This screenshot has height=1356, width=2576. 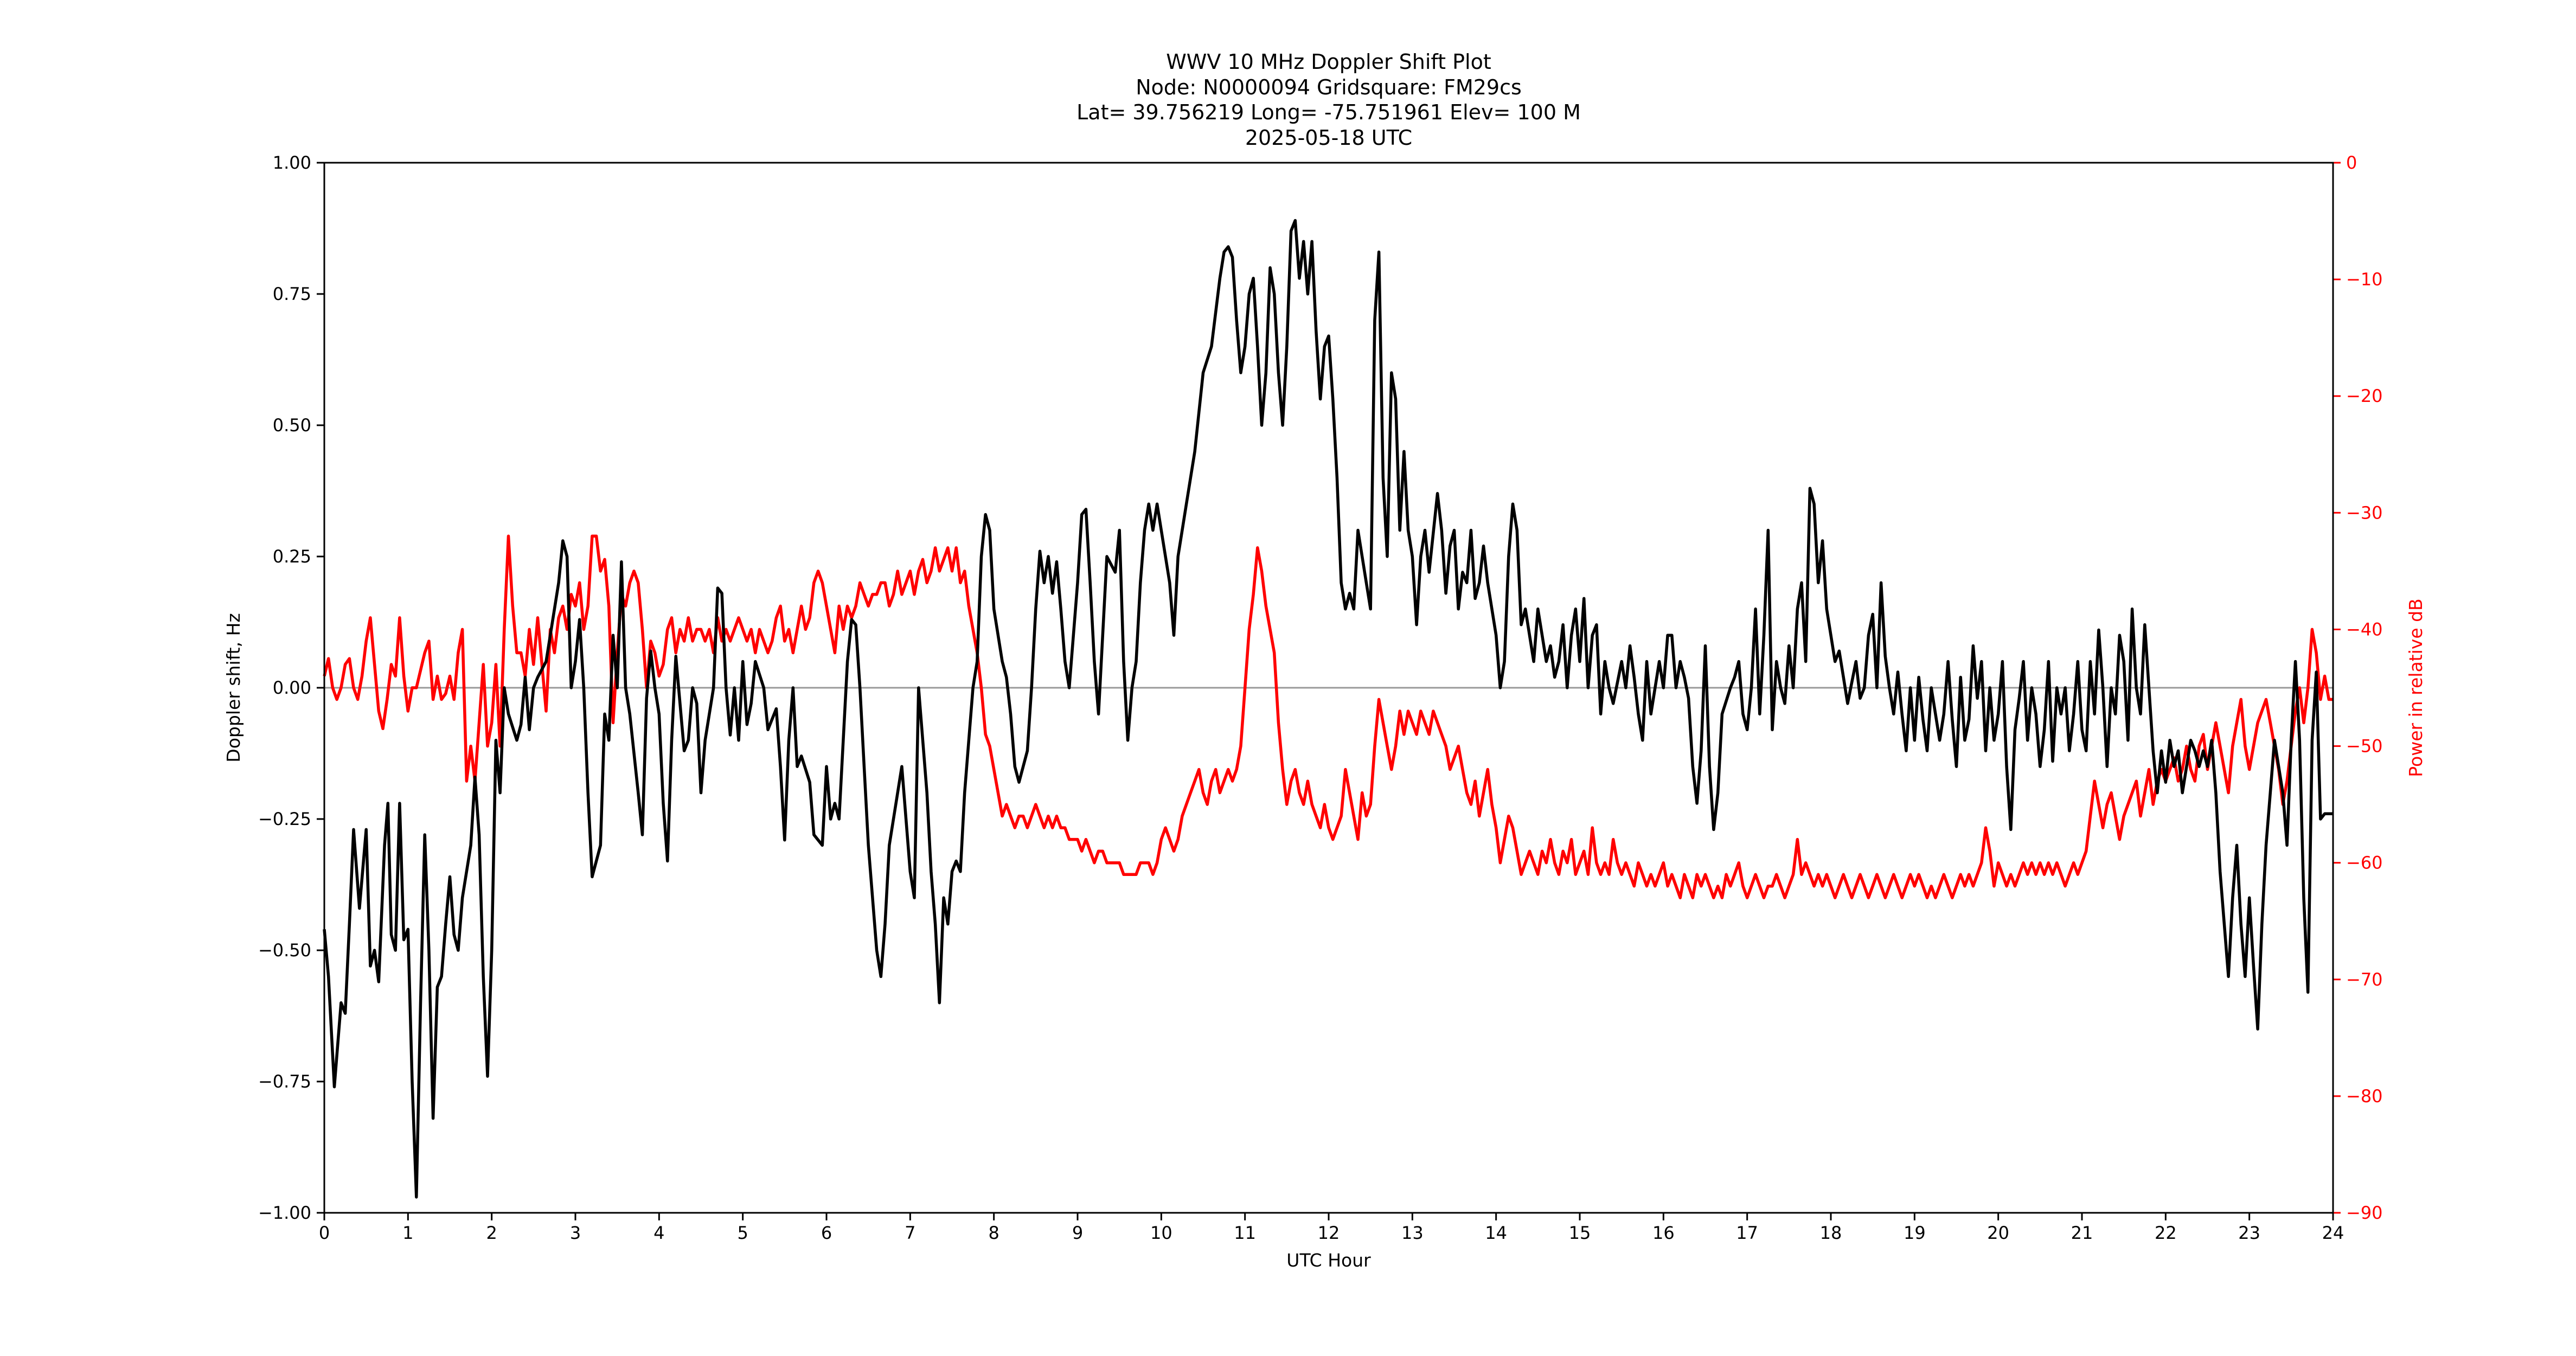 What do you see at coordinates (292, 294) in the screenshot?
I see `y-tick-label: 0.75` at bounding box center [292, 294].